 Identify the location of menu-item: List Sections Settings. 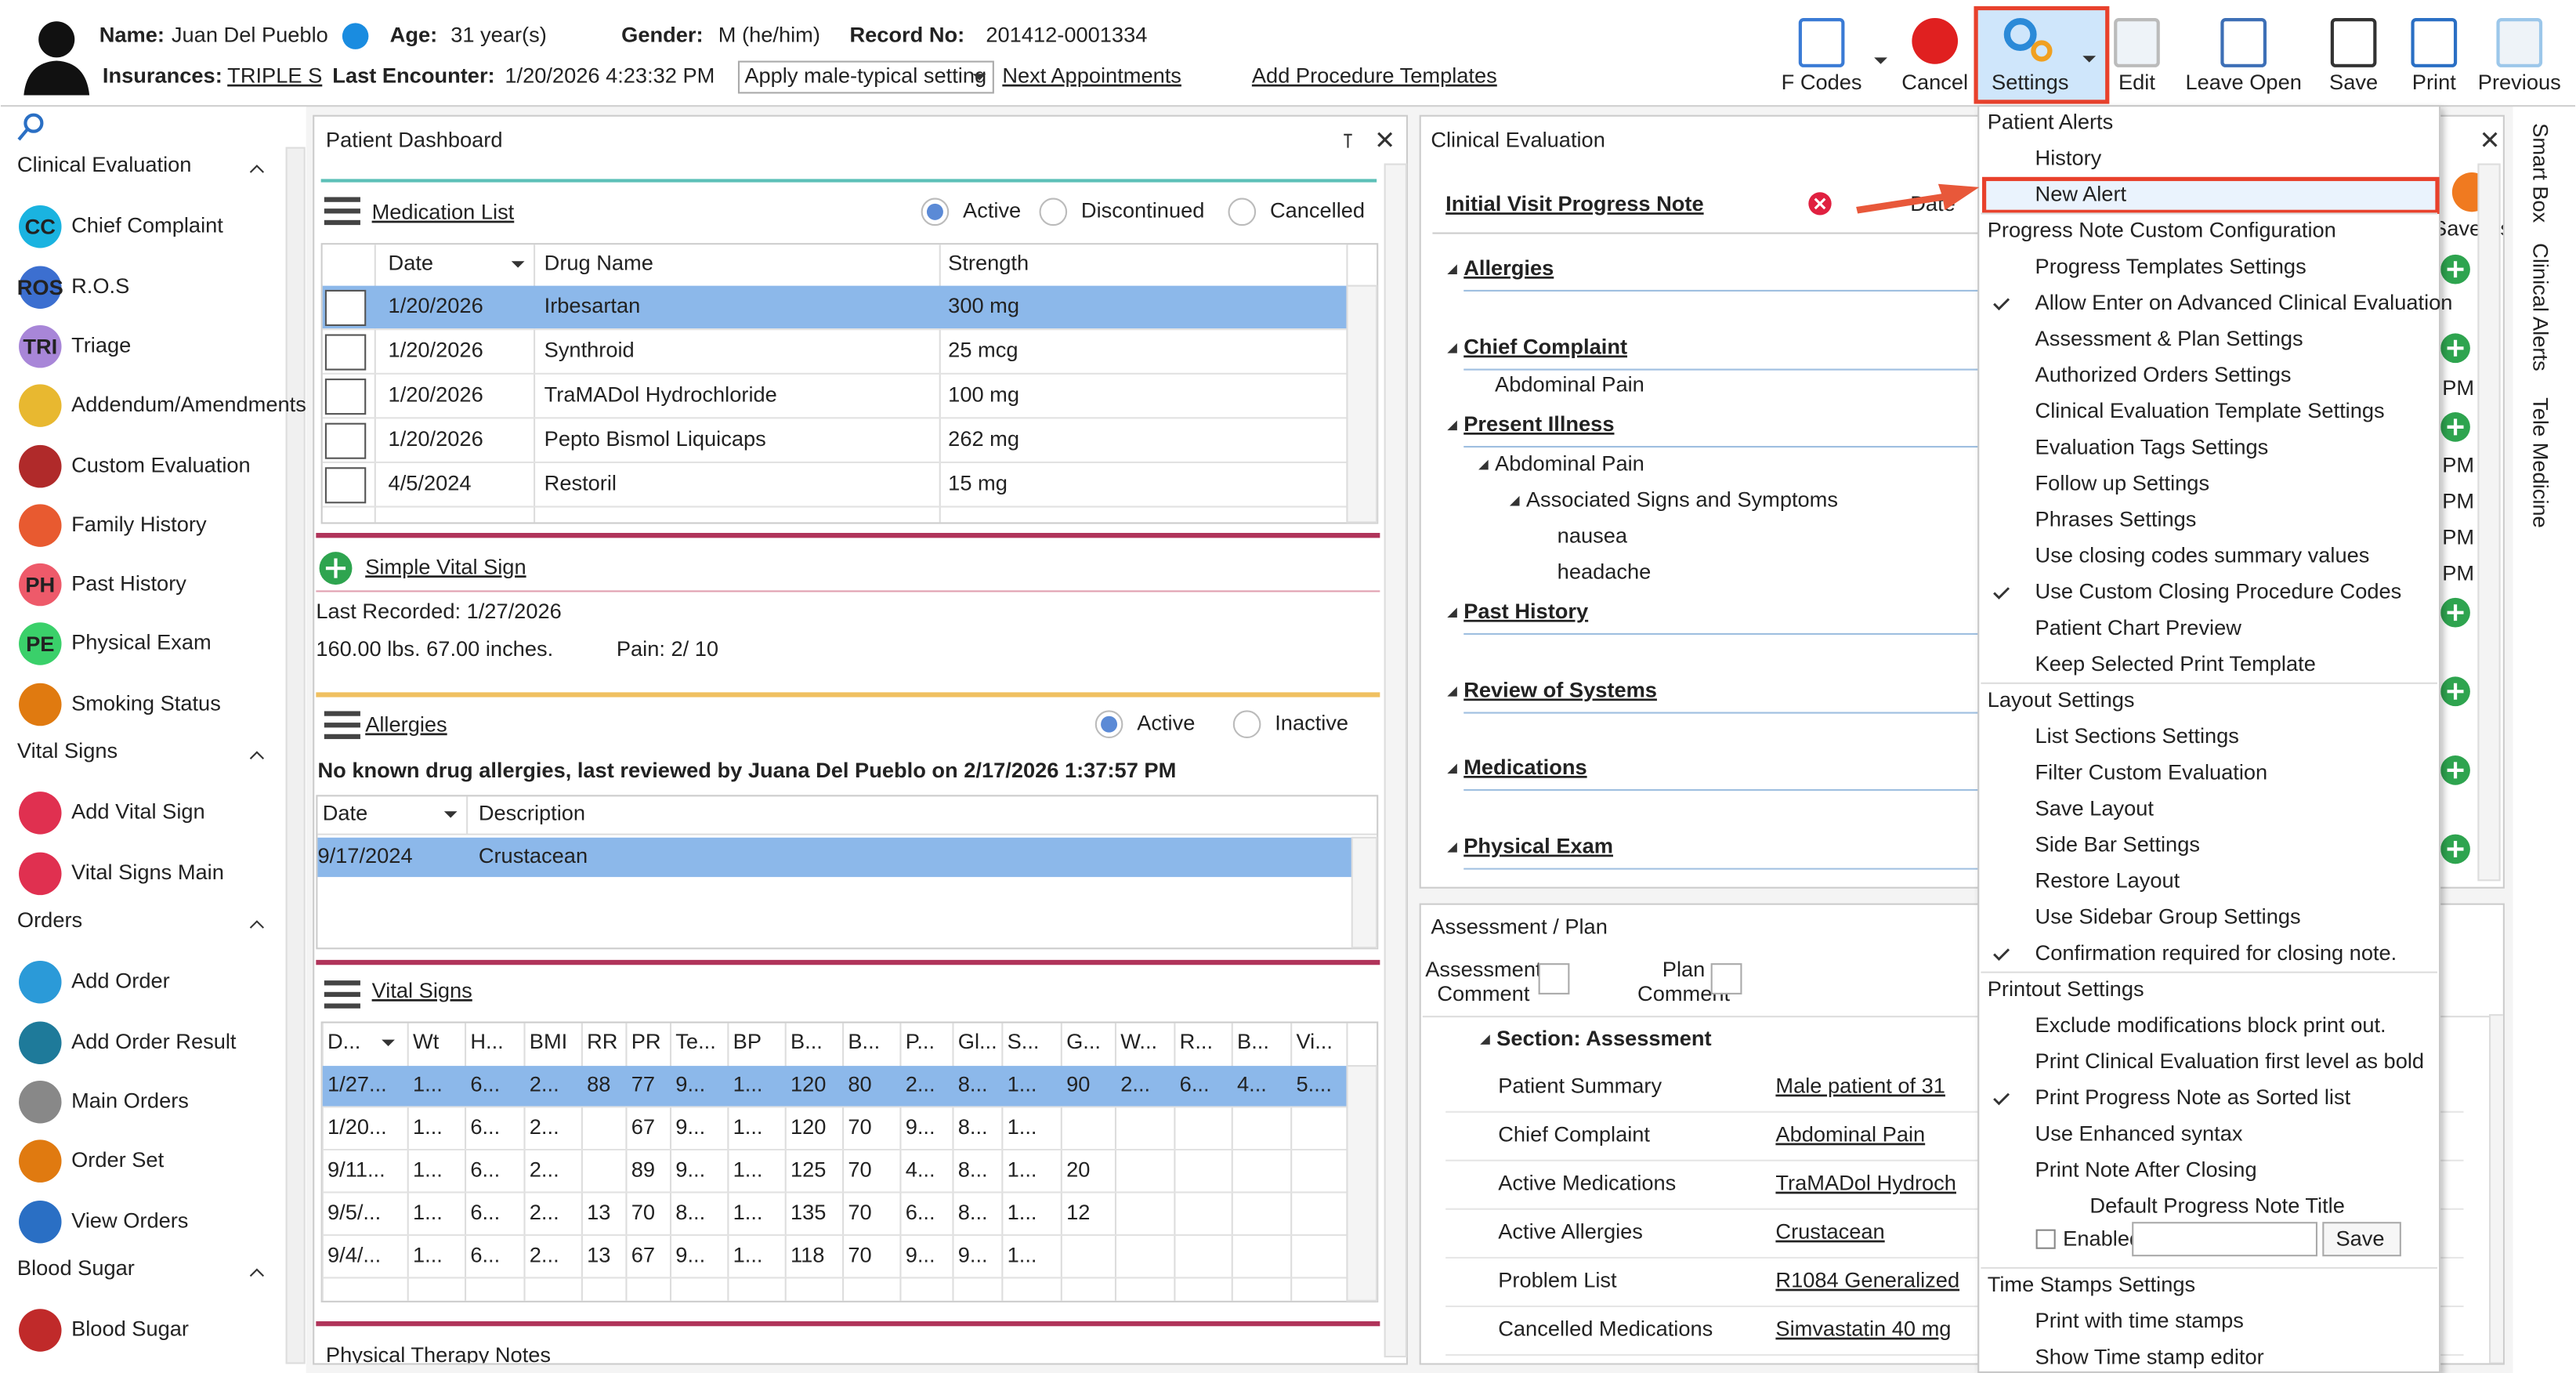
(2137, 735).